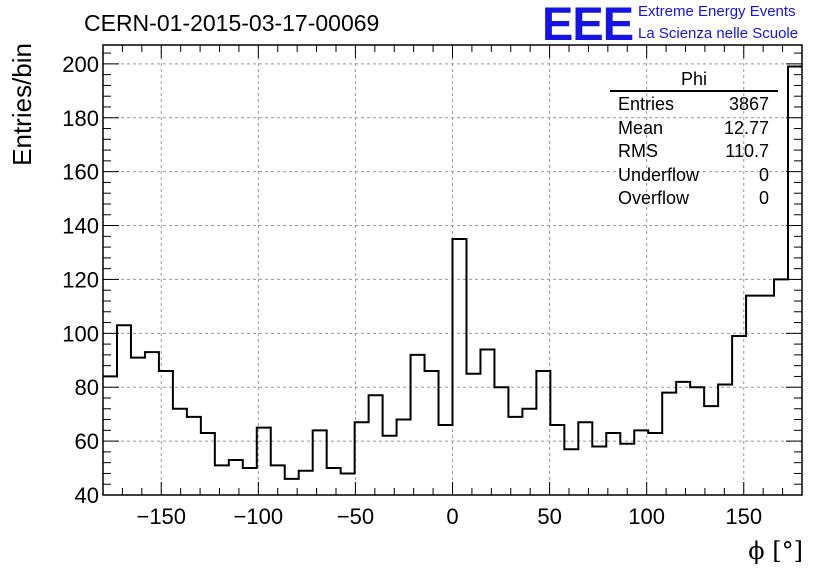  Describe the element at coordinates (80, 333) in the screenshot. I see `y-tick-label: 100` at that location.